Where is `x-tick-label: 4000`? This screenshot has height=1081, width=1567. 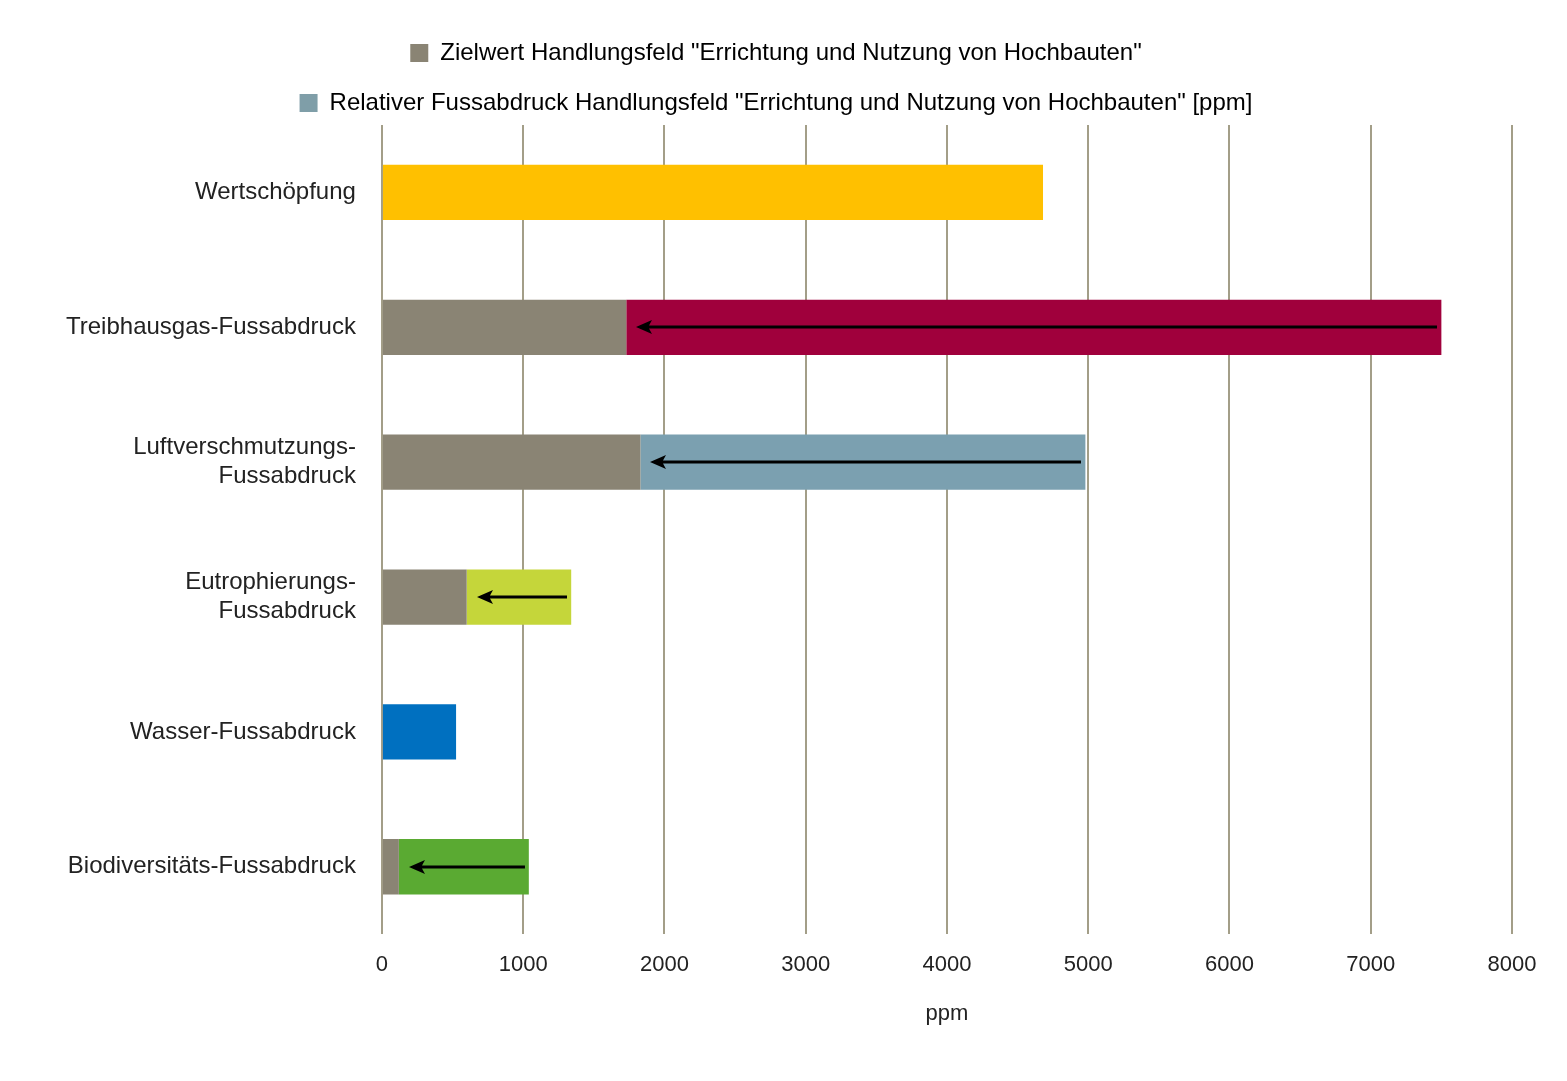 x-tick-label: 4000 is located at coordinates (947, 964).